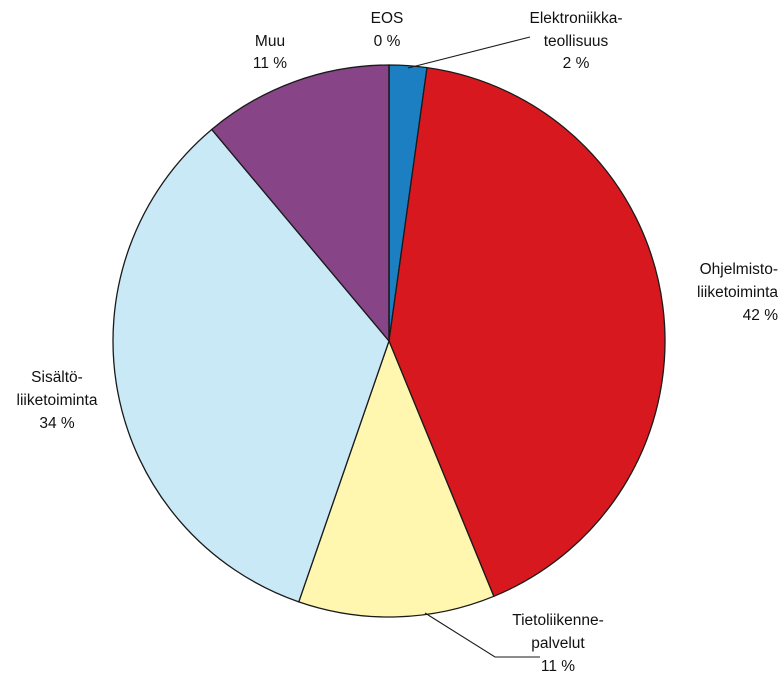  Describe the element at coordinates (270, 41) in the screenshot. I see `slice-label-muu: Muu` at that location.